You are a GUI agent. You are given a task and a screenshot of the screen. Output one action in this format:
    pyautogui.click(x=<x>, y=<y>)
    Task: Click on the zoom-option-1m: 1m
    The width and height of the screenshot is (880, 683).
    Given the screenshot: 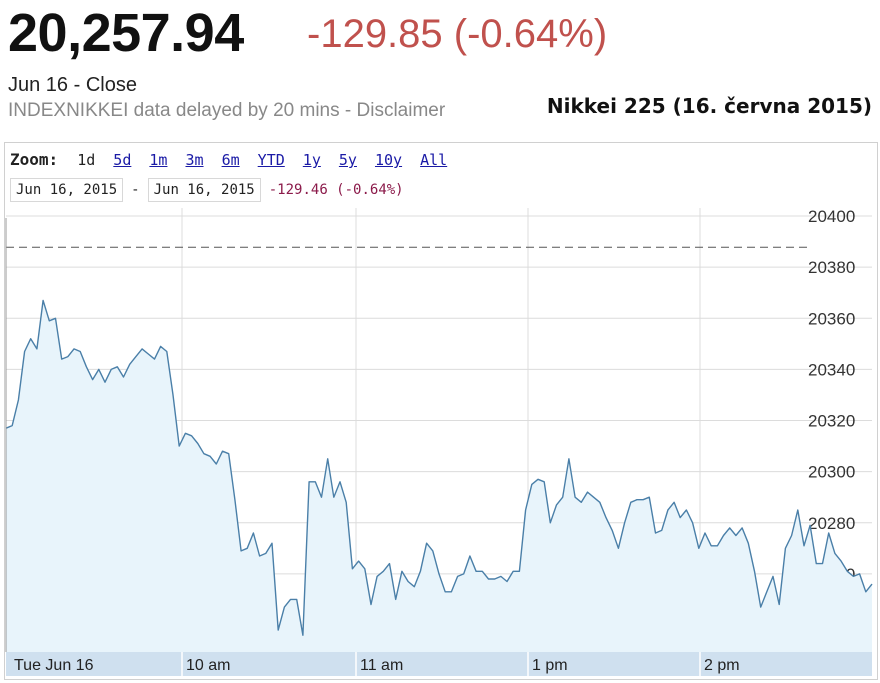 What is the action you would take?
    pyautogui.click(x=158, y=160)
    